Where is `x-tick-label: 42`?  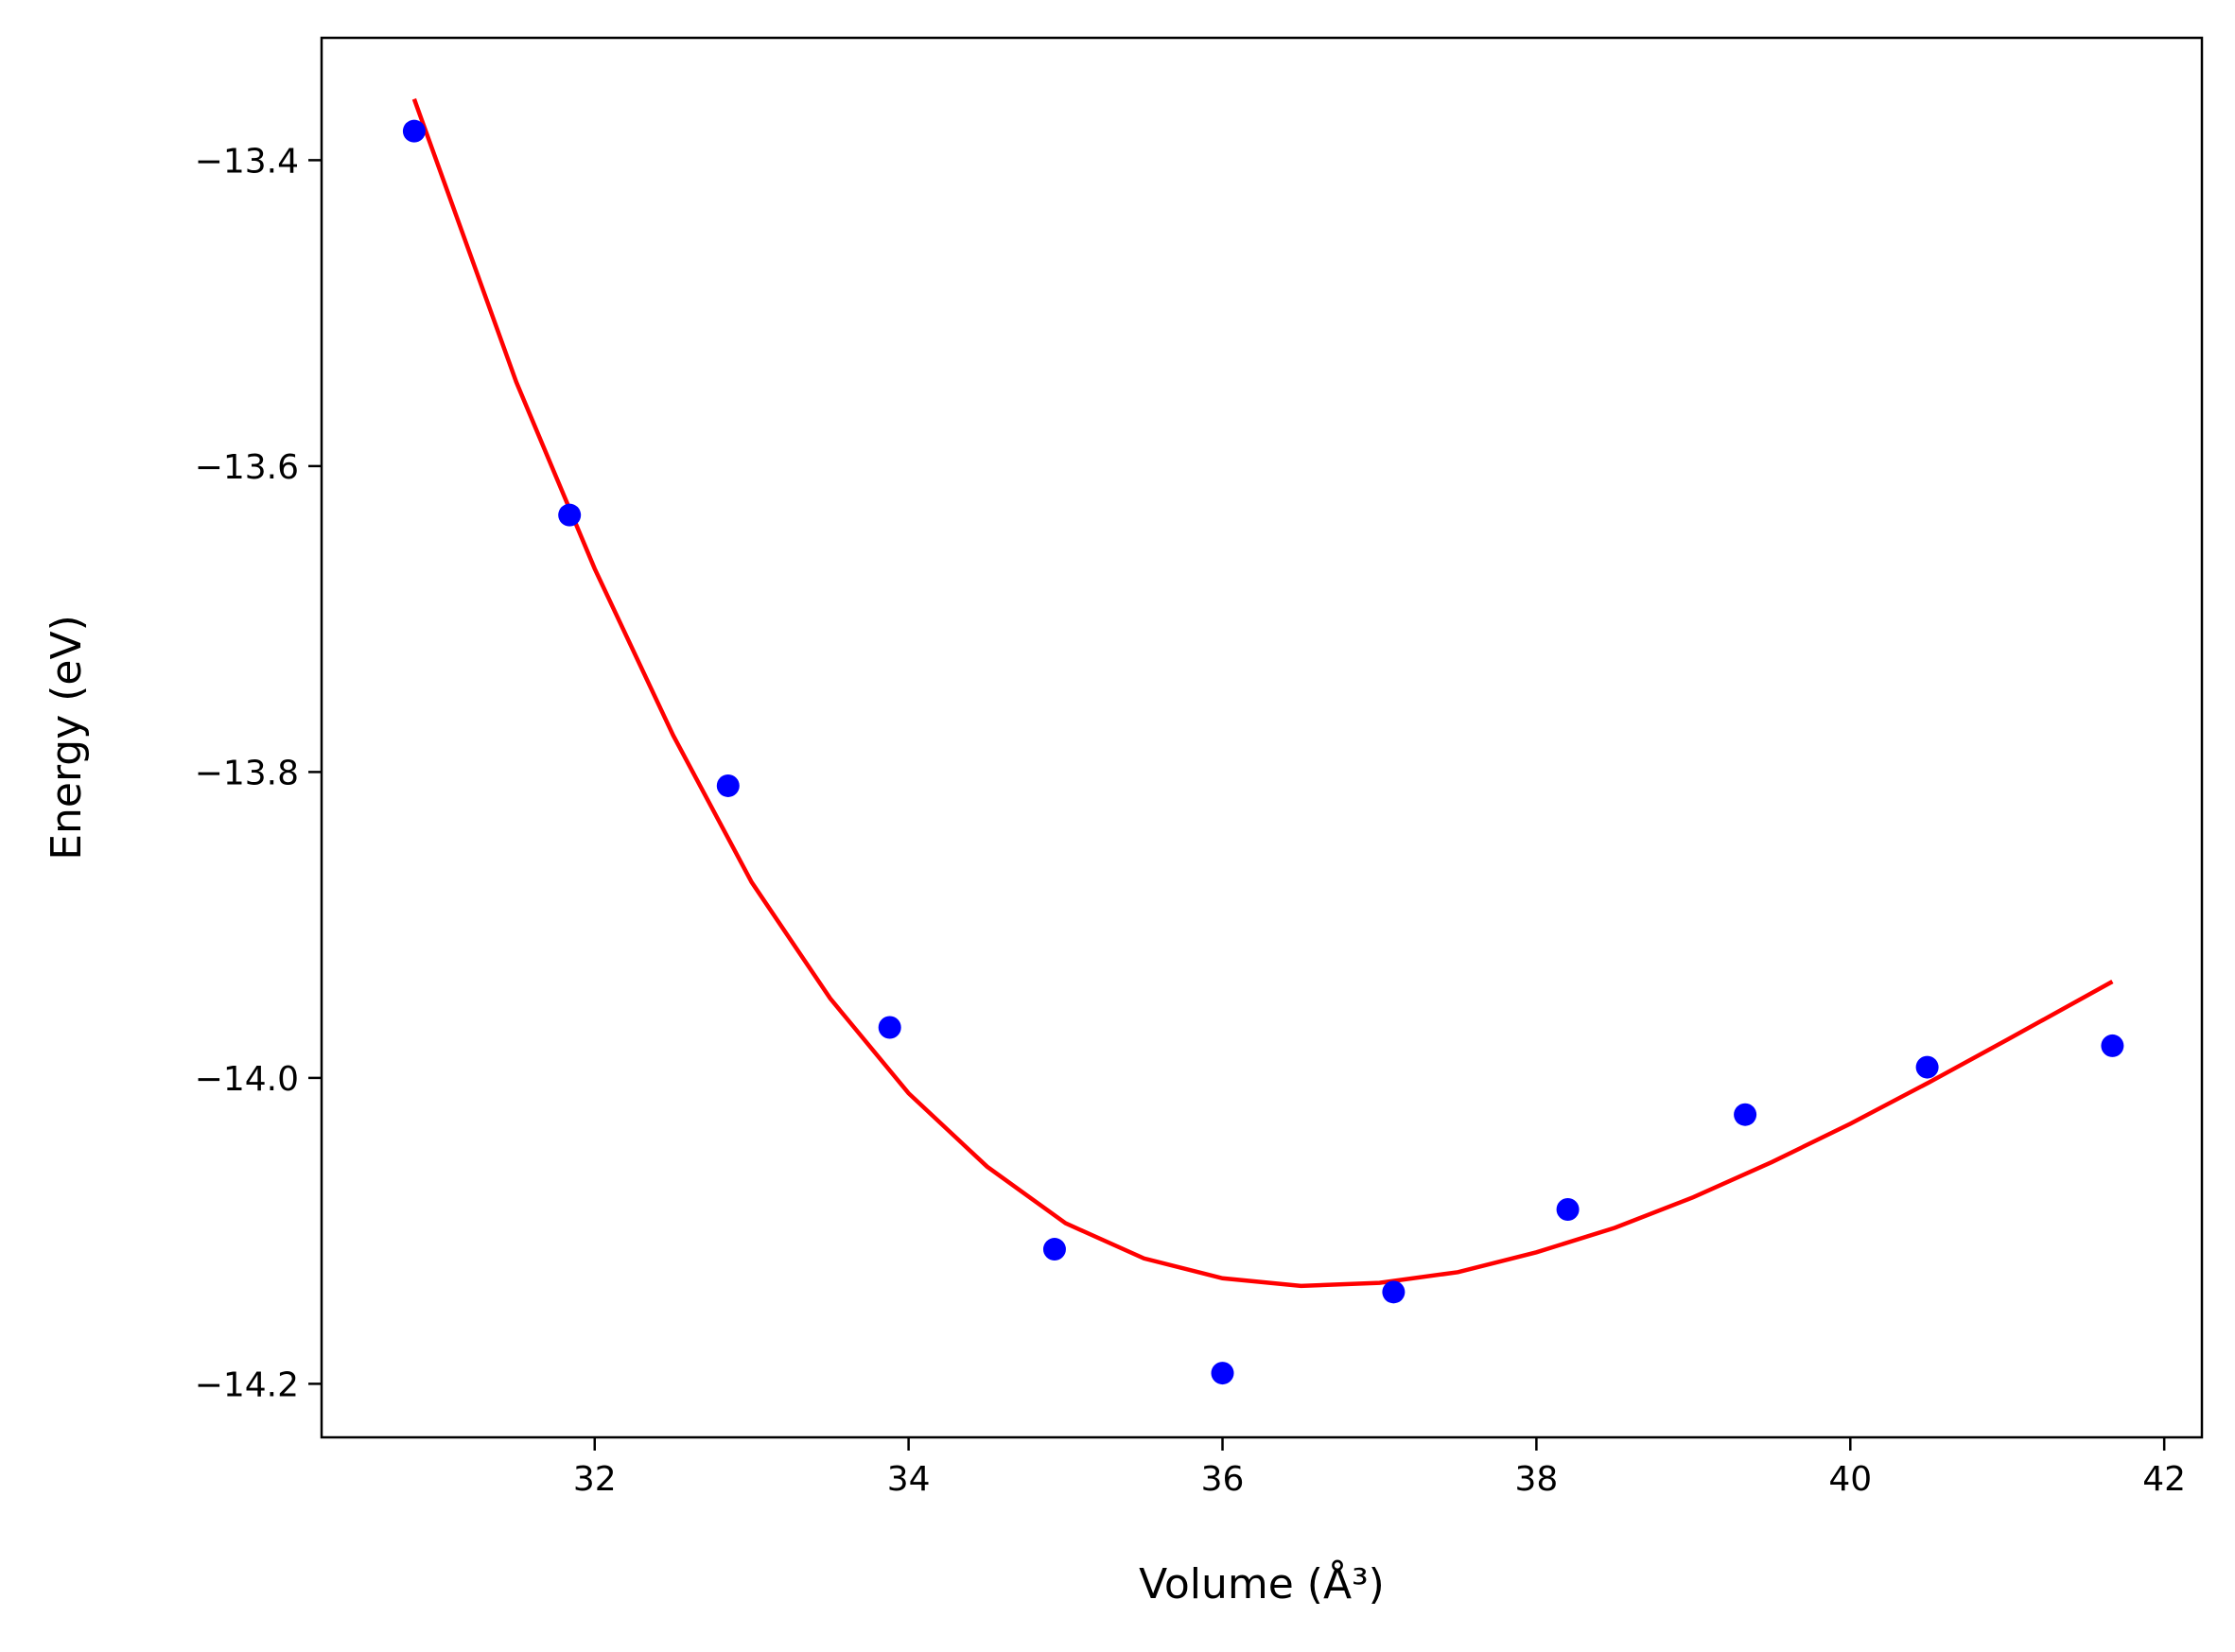
x-tick-label: 42 is located at coordinates (2164, 1479).